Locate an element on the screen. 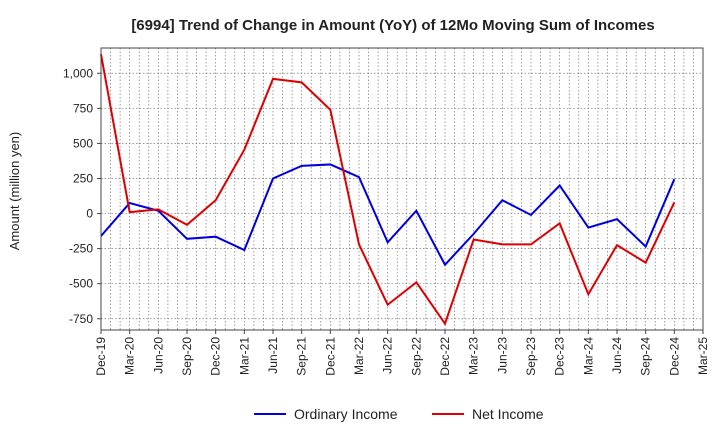 Image resolution: width=720 pixels, height=440 pixels. x-tick-label: Mar-20 is located at coordinates (130, 356).